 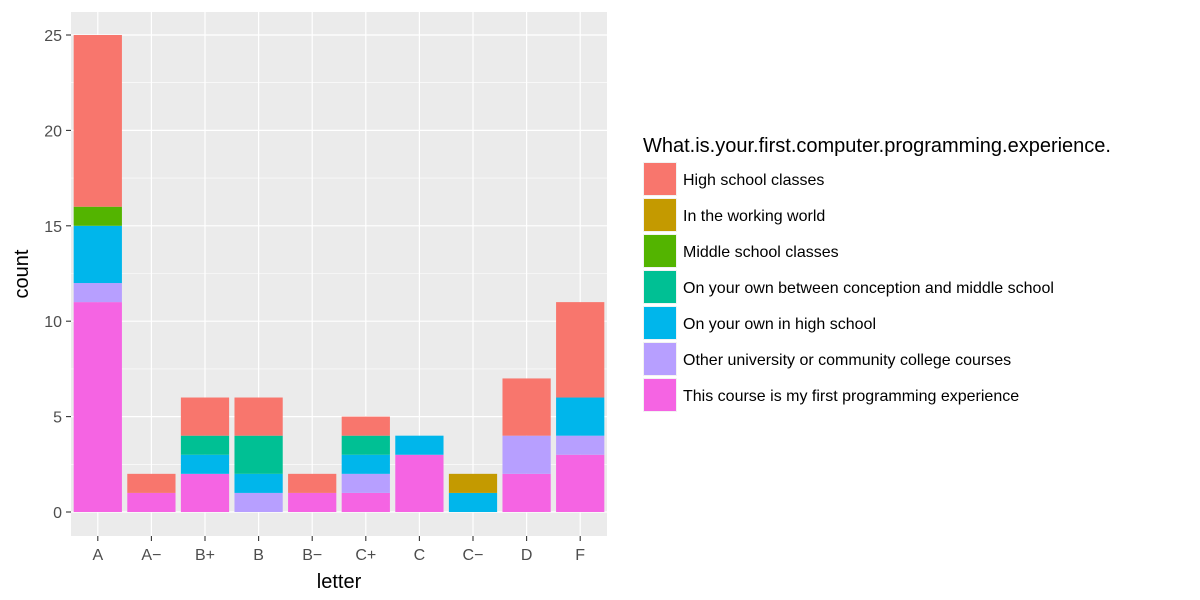 I want to click on x-tick-label: C−, so click(x=473, y=555).